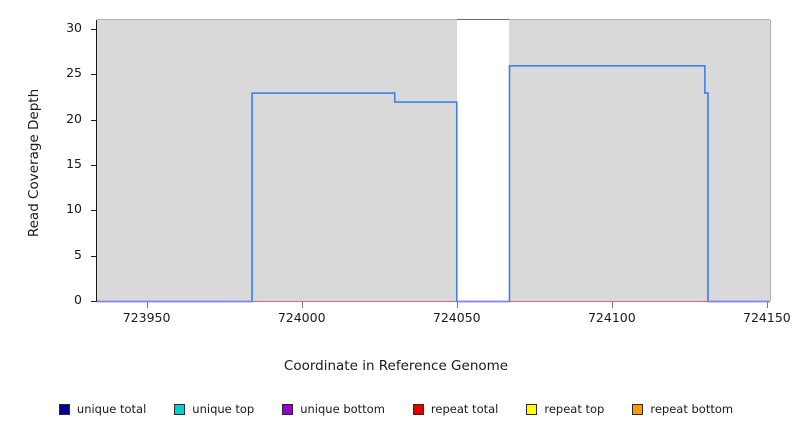 The height and width of the screenshot is (432, 792). I want to click on legend-item-label: unique bottom, so click(342, 409).